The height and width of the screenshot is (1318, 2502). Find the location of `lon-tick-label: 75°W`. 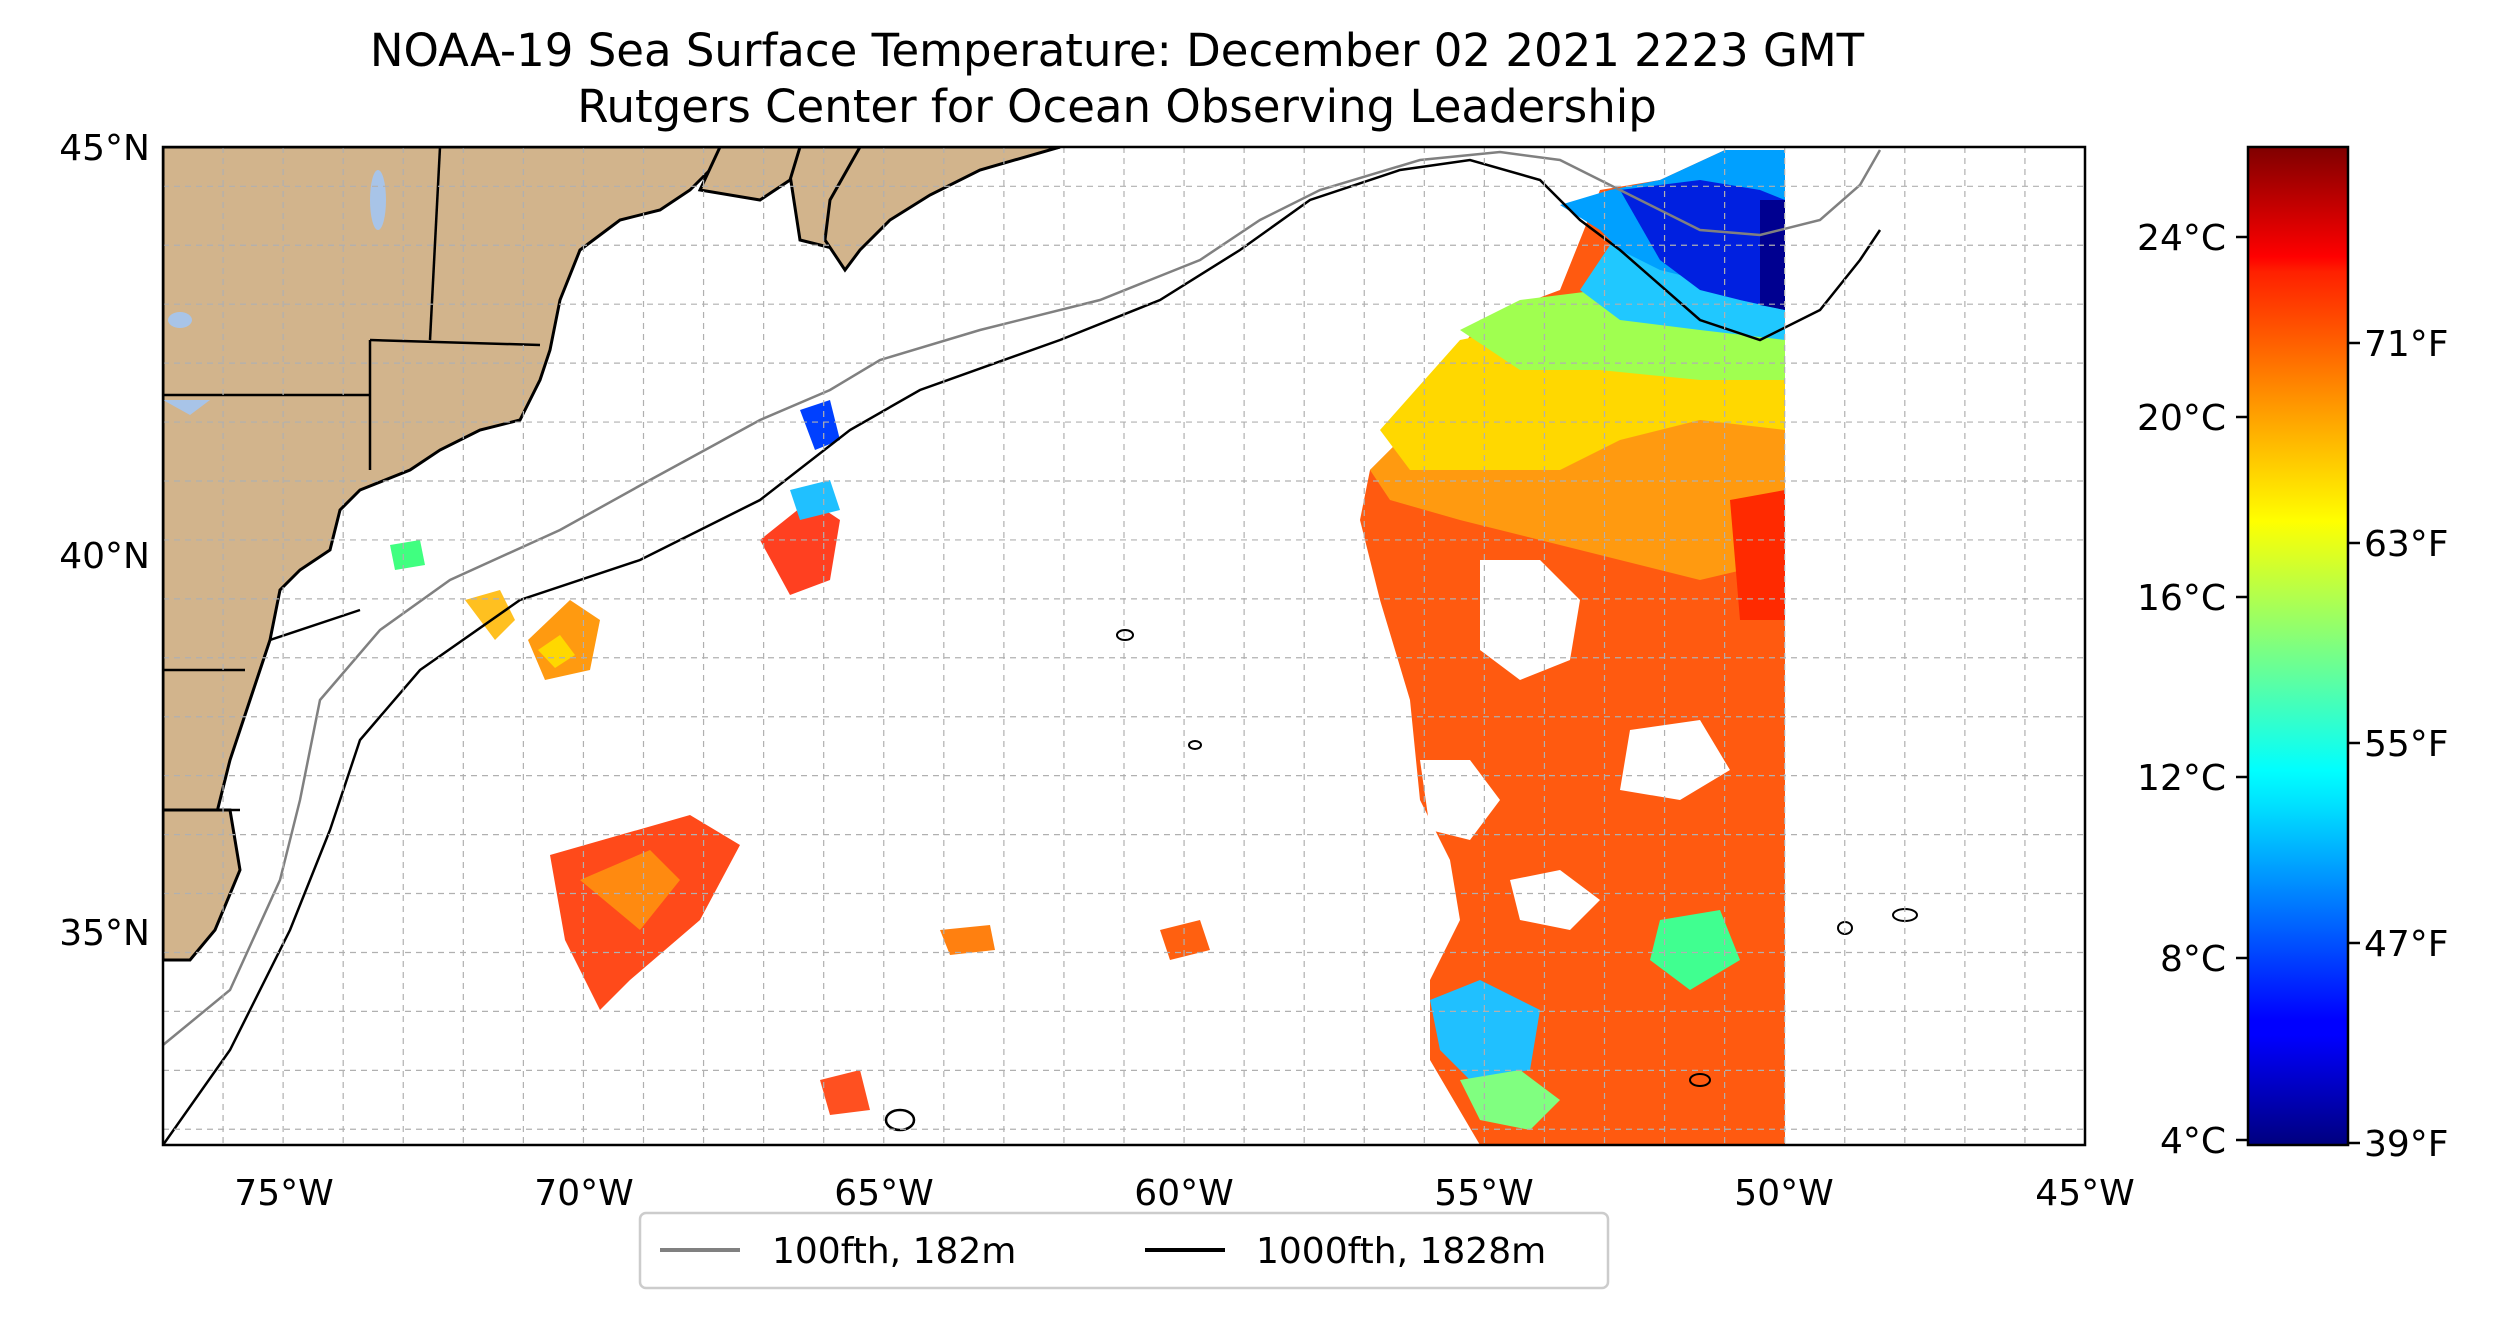

lon-tick-label: 75°W is located at coordinates (283, 1193).